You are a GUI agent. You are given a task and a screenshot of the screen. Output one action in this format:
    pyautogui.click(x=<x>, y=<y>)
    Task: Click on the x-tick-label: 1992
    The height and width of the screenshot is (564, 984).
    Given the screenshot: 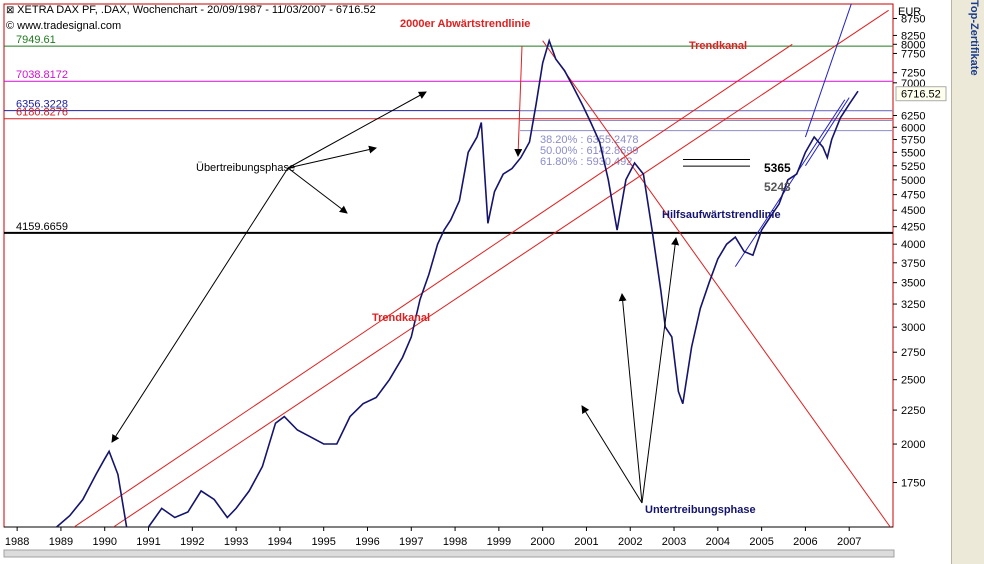 What is the action you would take?
    pyautogui.click(x=192, y=542)
    